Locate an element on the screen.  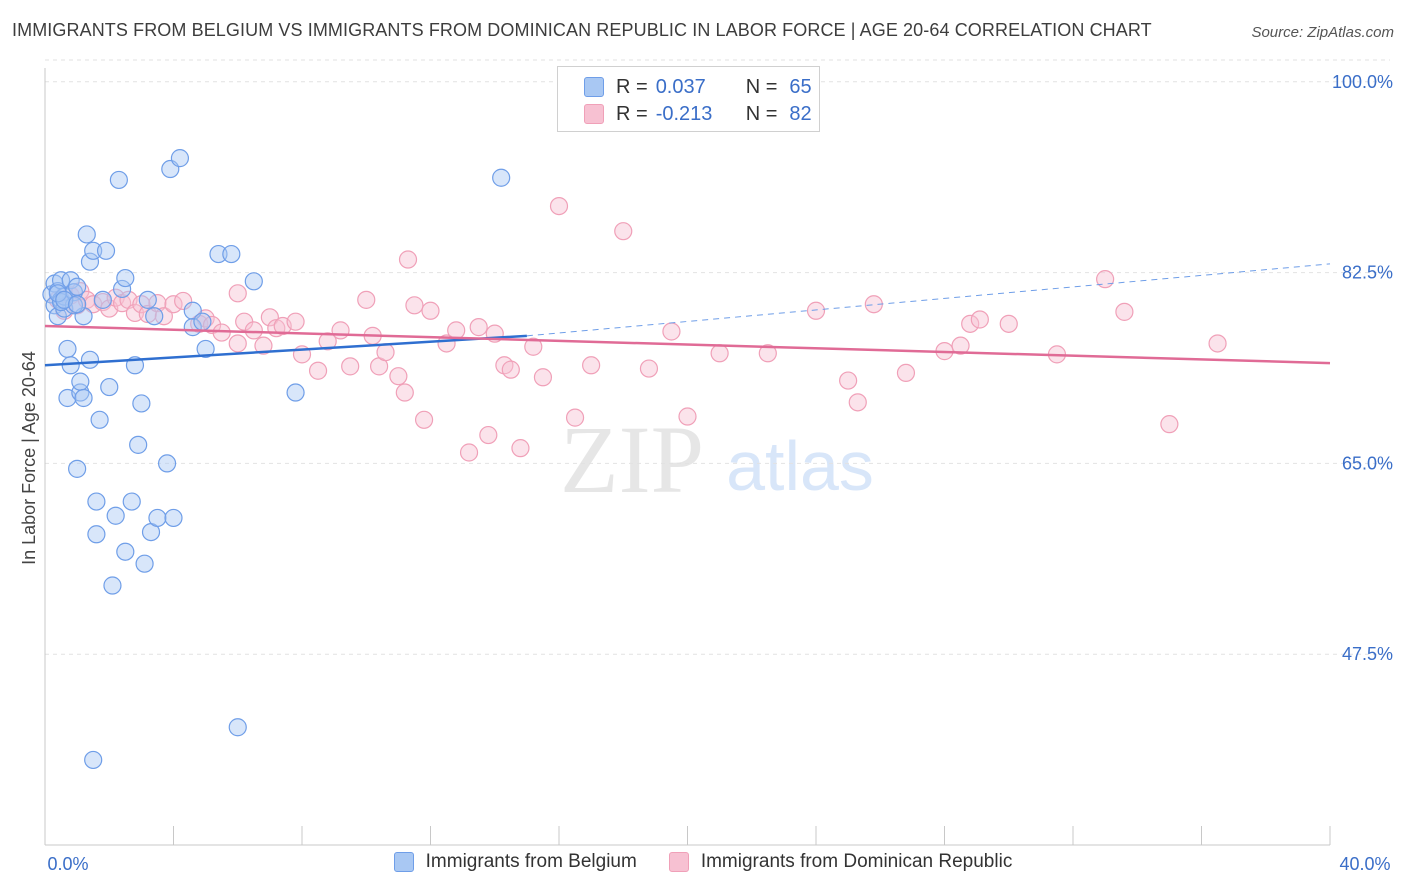
source-label: Source: ZipAtlas.com is located at coordinates (1322, 32).